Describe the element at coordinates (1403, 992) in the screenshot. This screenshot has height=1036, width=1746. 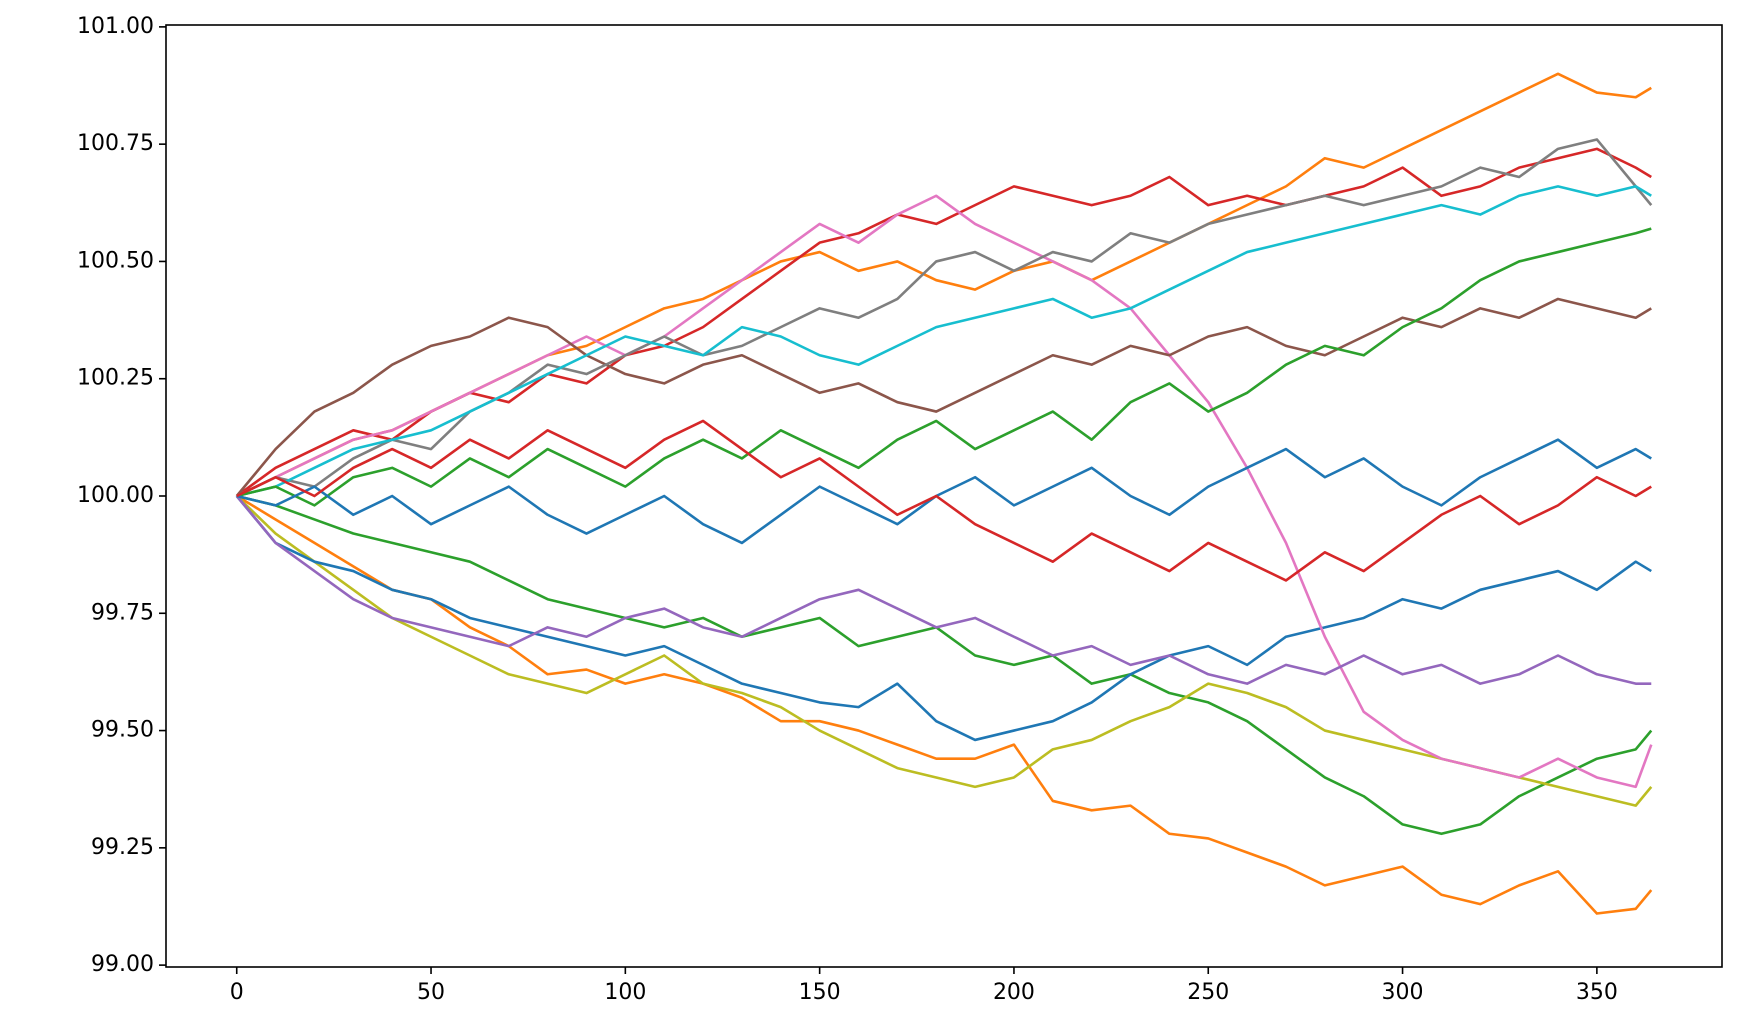
I see `x-tick-label: 300` at that location.